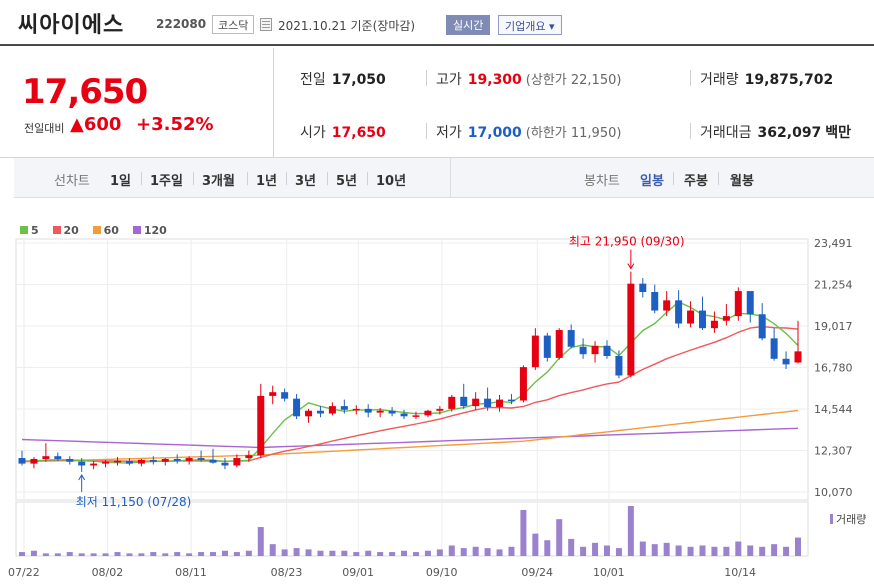 The height and width of the screenshot is (584, 874). Describe the element at coordinates (155, 230) in the screenshot. I see `legend-label: 120` at that location.